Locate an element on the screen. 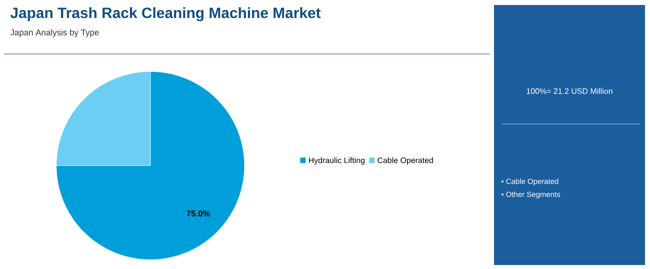 The image size is (650, 269). chart-subtitle: Japan Analysis by Type is located at coordinates (54, 33).